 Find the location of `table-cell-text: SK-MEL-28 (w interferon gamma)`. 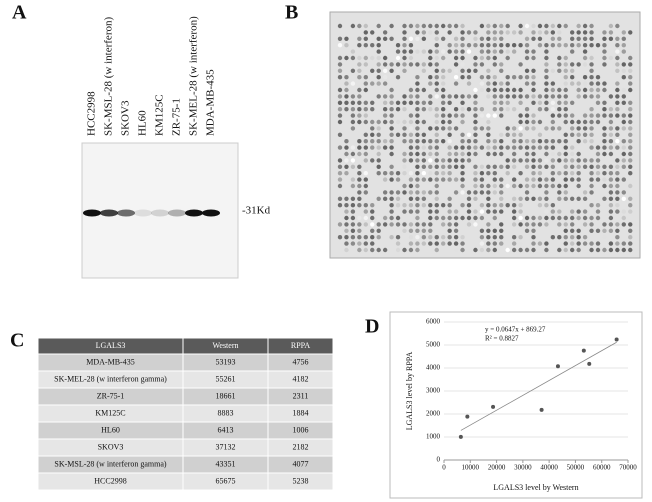

table-cell-text: SK-MEL-28 (w interferon gamma) is located at coordinates (110, 378).